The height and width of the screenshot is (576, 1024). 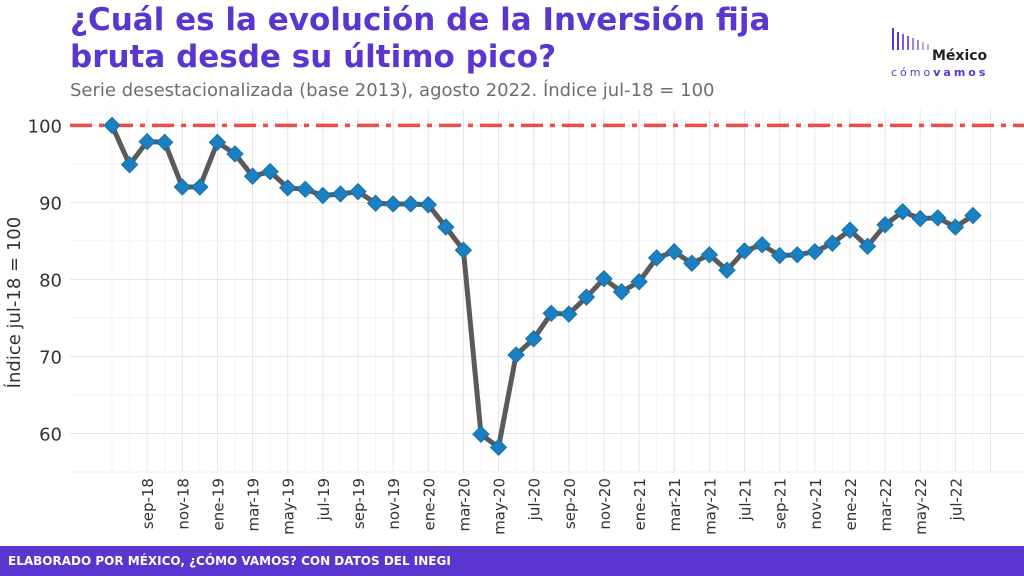 What do you see at coordinates (960, 56) in the screenshot?
I see `logo-word: México` at bounding box center [960, 56].